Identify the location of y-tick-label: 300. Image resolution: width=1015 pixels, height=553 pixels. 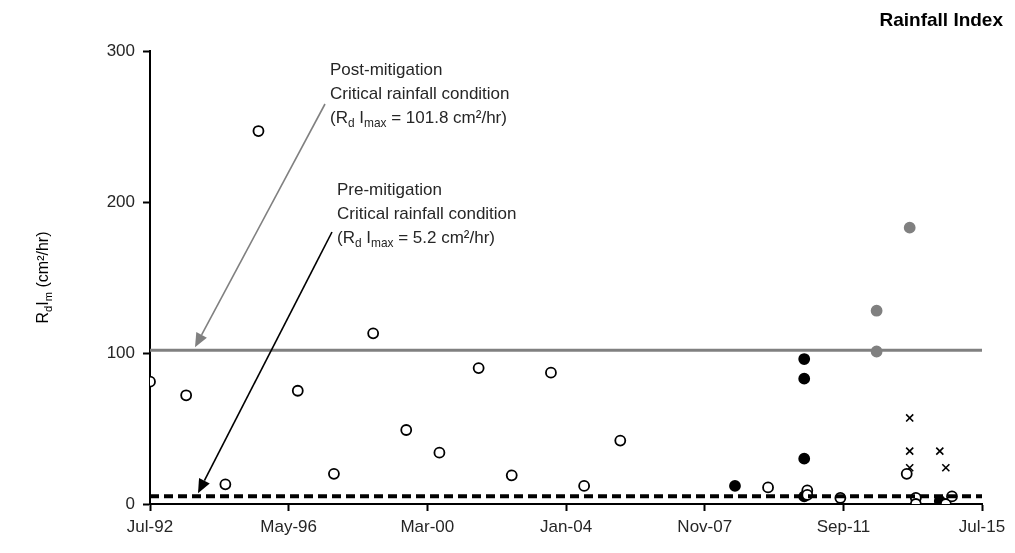
(120, 50).